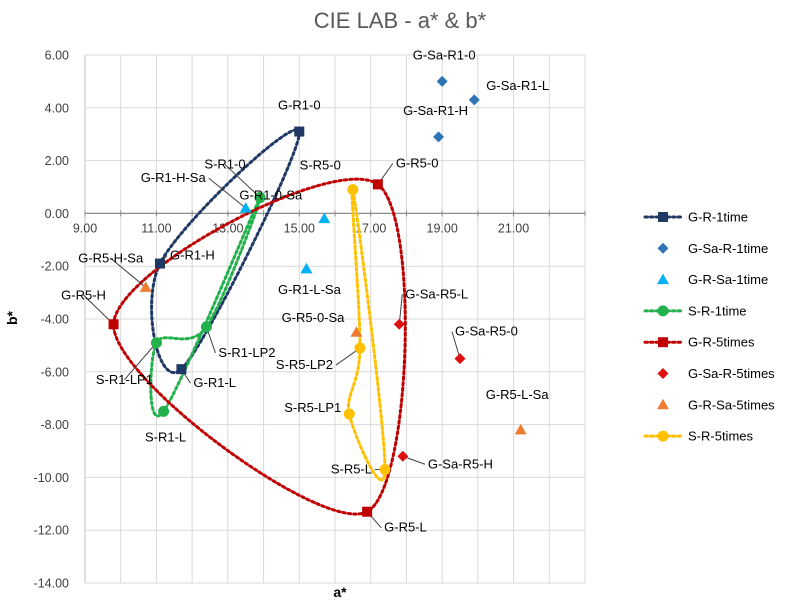 This screenshot has width=800, height=602. Describe the element at coordinates (245, 207) in the screenshot. I see `data-point-G-R1-H-Sa` at that location.